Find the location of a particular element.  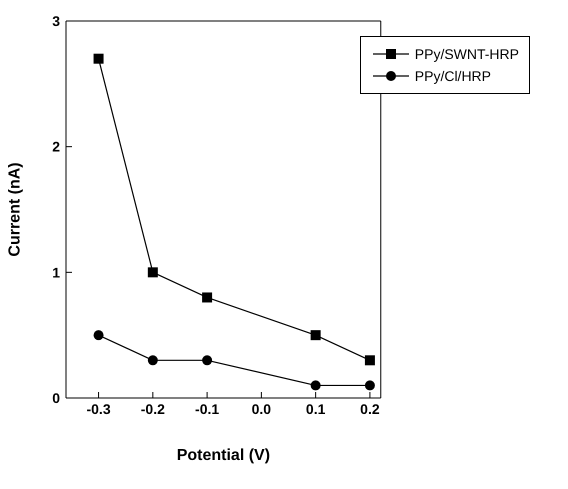

y-tick-label: 1 is located at coordinates (56, 272).